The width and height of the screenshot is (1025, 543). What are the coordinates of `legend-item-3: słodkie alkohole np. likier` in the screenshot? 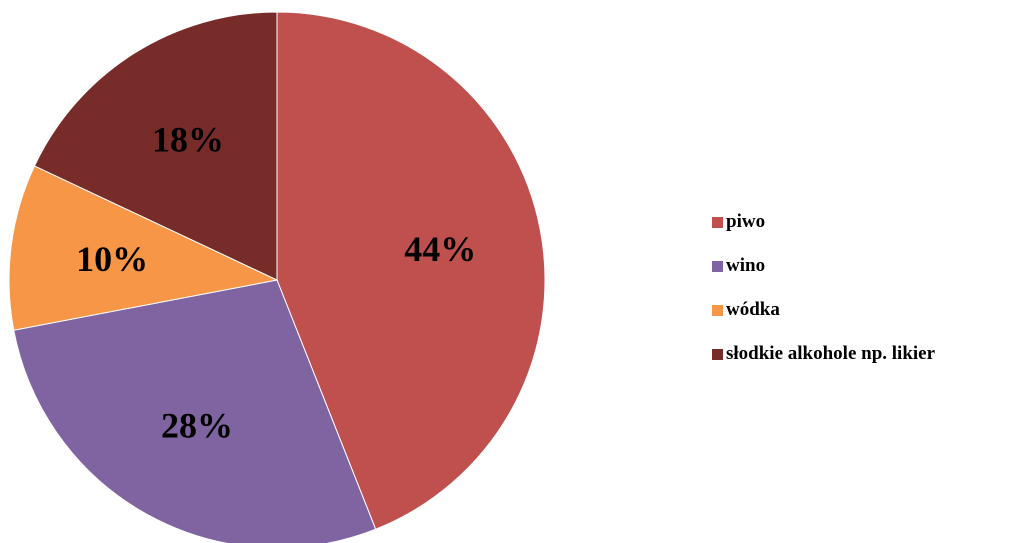 It's located at (868, 354).